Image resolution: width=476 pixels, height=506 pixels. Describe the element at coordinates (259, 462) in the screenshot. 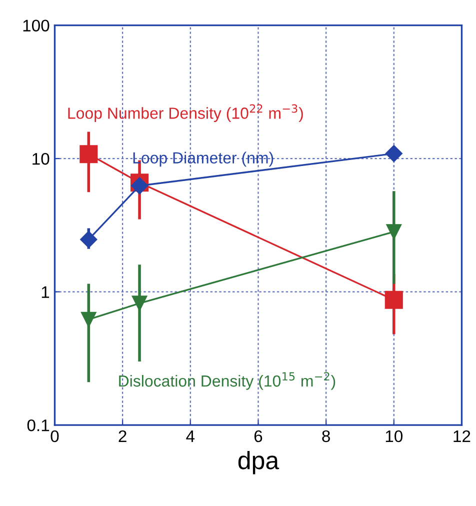

I see `x-axis-title: dpa` at that location.